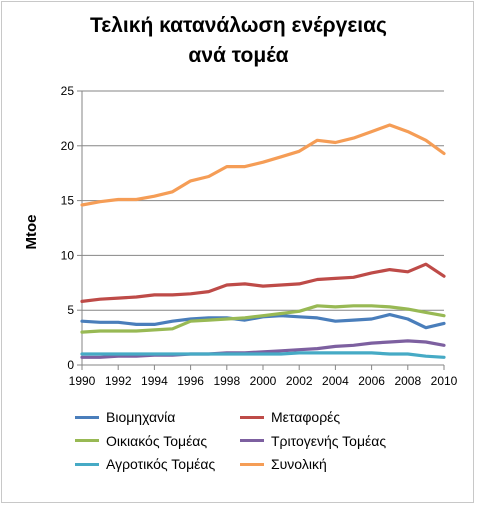  Describe the element at coordinates (141, 417) in the screenshot. I see `legend-label: Βιομηχανία` at that location.